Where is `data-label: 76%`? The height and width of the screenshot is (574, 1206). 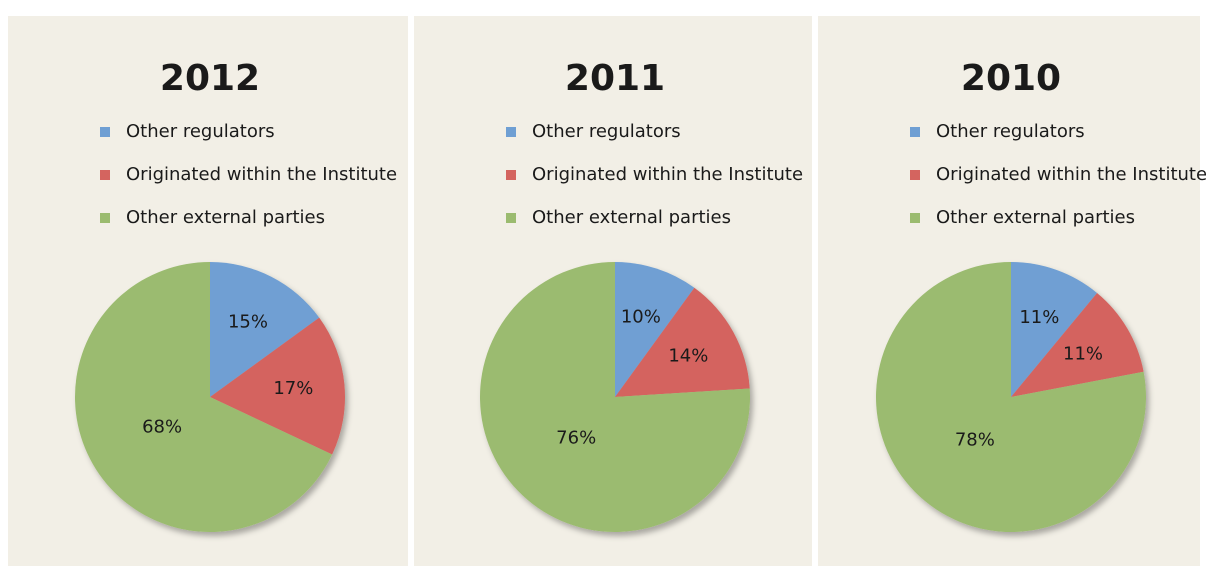
data-label: 76% is located at coordinates (576, 437).